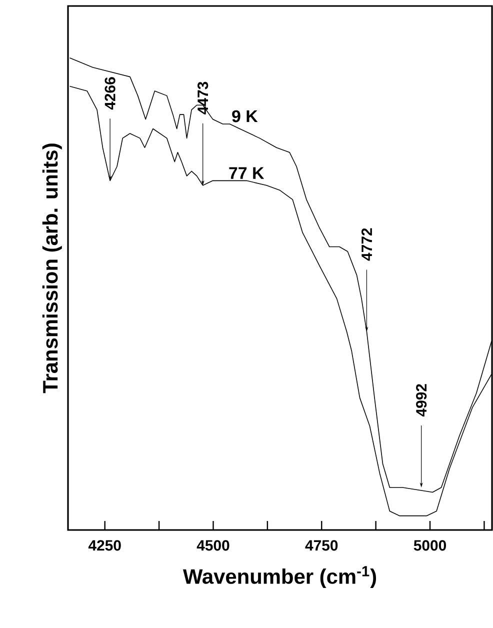 This screenshot has width=493, height=628. I want to click on annotation: 4992, so click(421, 400).